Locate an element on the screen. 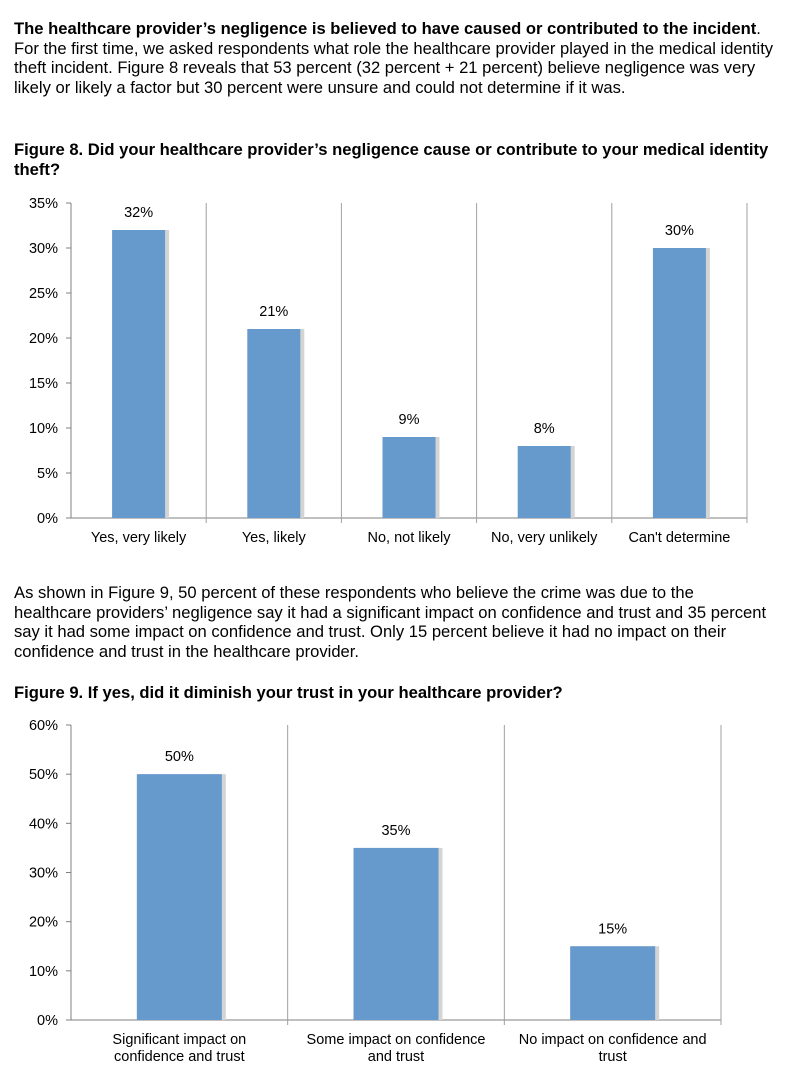 This screenshot has width=785, height=1077. fig9-y-tick-label: 10% is located at coordinates (43, 972).